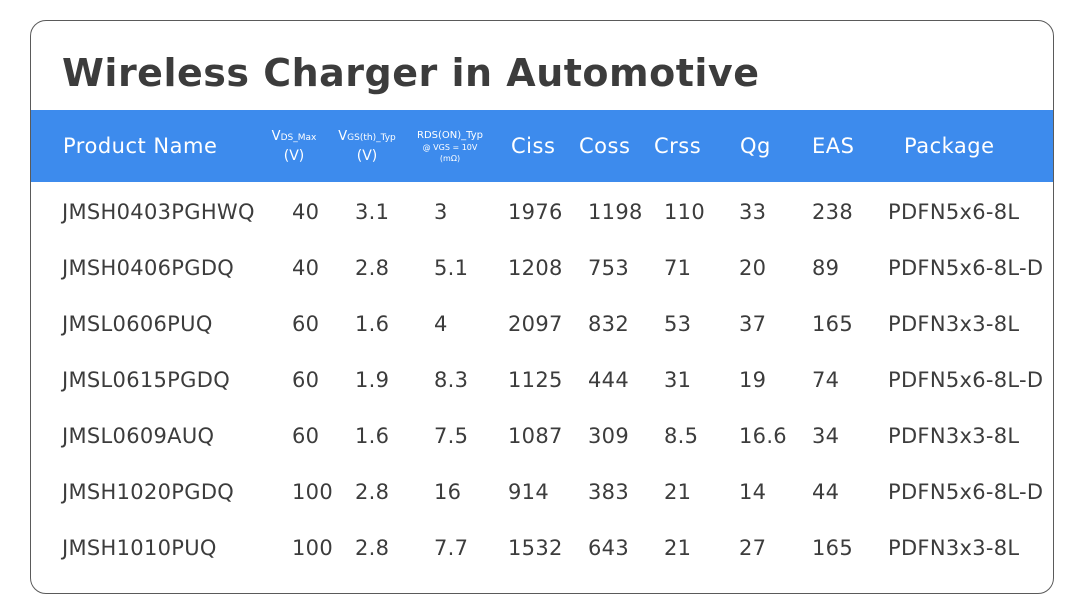  Describe the element at coordinates (681, 436) in the screenshot. I see `cell-crss: 8.5` at that location.